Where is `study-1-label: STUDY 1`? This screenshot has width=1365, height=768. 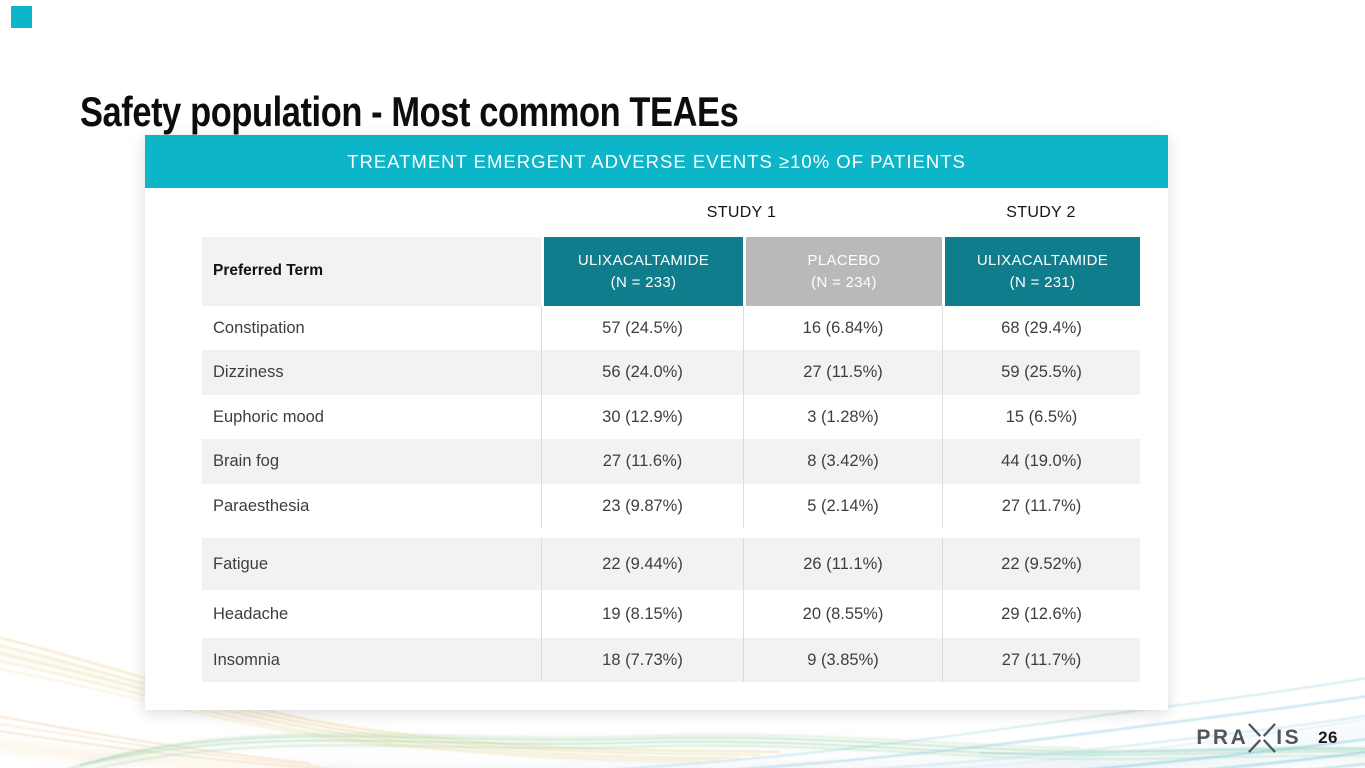 study-1-label: STUDY 1 is located at coordinates (741, 212).